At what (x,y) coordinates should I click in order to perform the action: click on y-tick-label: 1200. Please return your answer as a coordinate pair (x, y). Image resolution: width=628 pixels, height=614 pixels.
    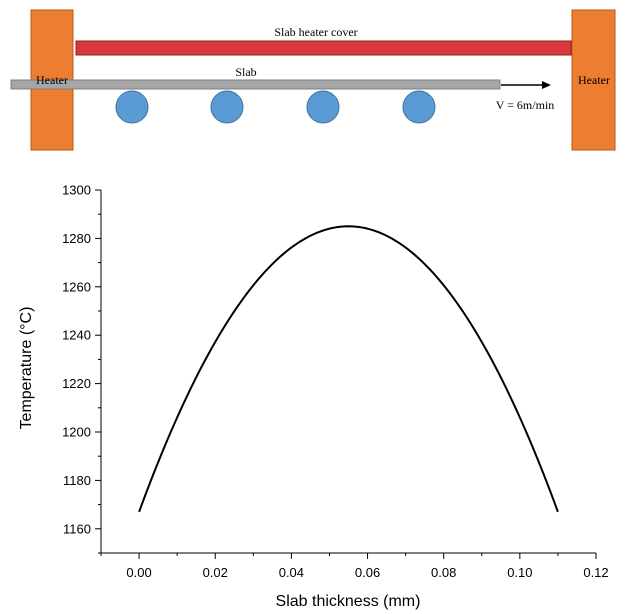
    Looking at the image, I should click on (76, 432).